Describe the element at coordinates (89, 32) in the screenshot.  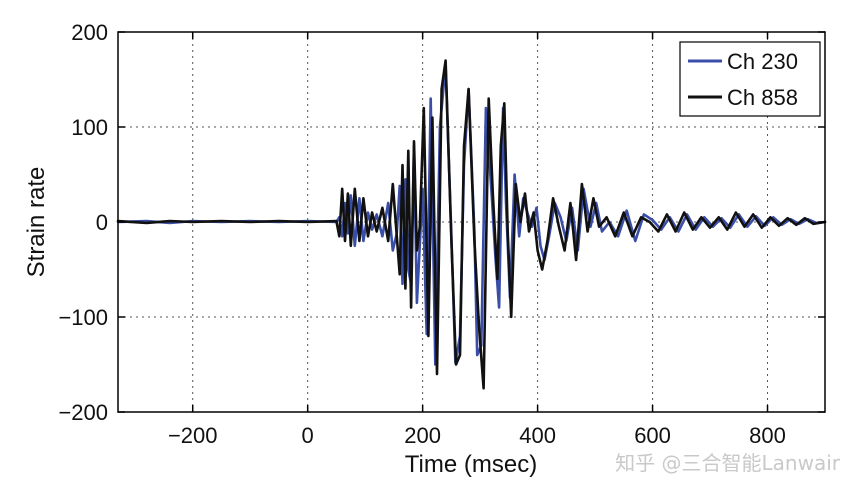
I see `y-tick-label: 200` at that location.